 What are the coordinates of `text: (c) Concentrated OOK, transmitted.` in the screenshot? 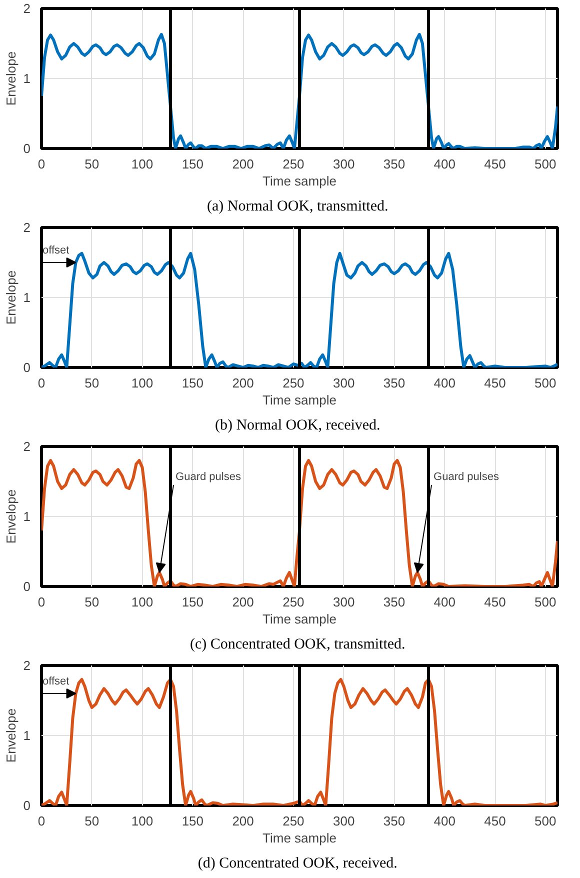 It's located at (298, 644).